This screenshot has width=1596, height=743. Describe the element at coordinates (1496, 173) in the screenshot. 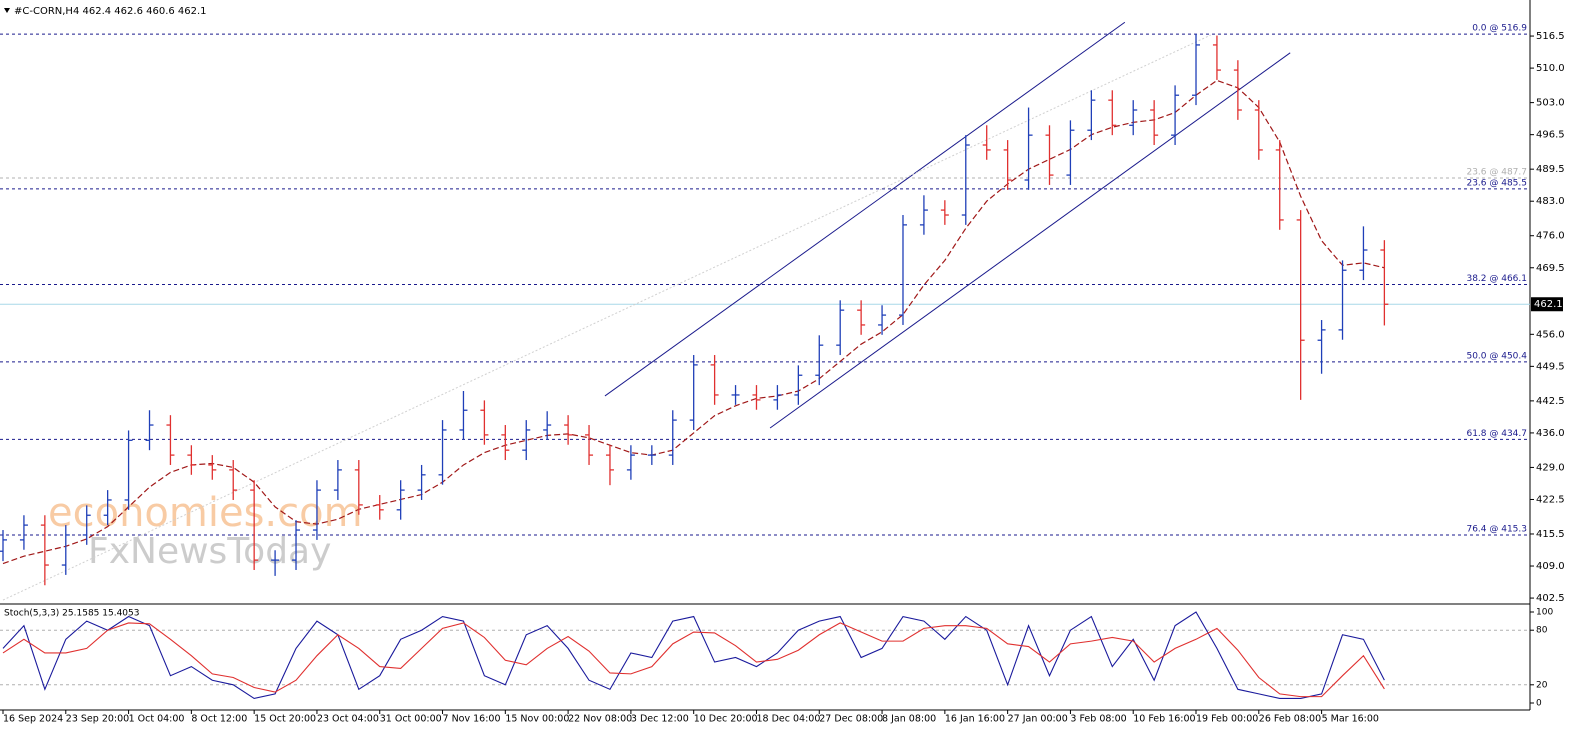

I see `fib-label: 23.6 @ 487.7` at that location.